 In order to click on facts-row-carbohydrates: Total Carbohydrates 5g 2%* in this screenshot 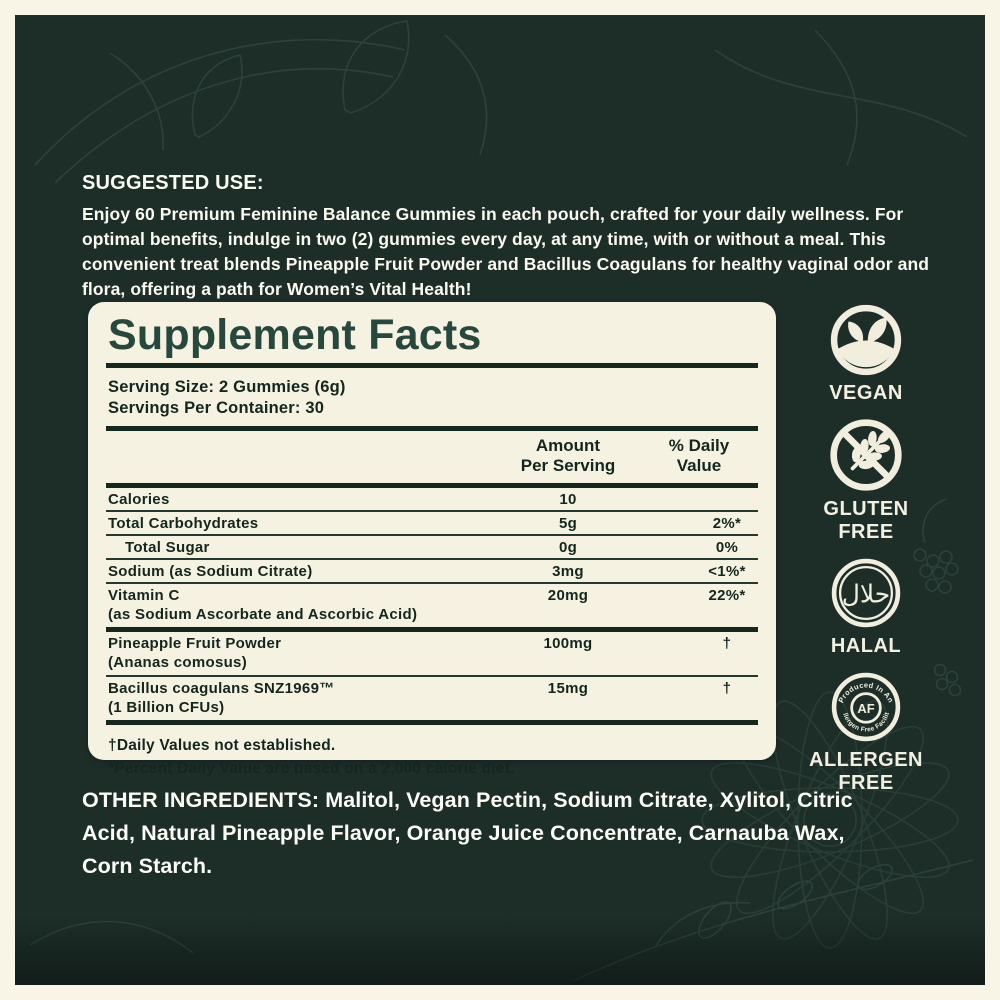, I will do `click(432, 524)`.